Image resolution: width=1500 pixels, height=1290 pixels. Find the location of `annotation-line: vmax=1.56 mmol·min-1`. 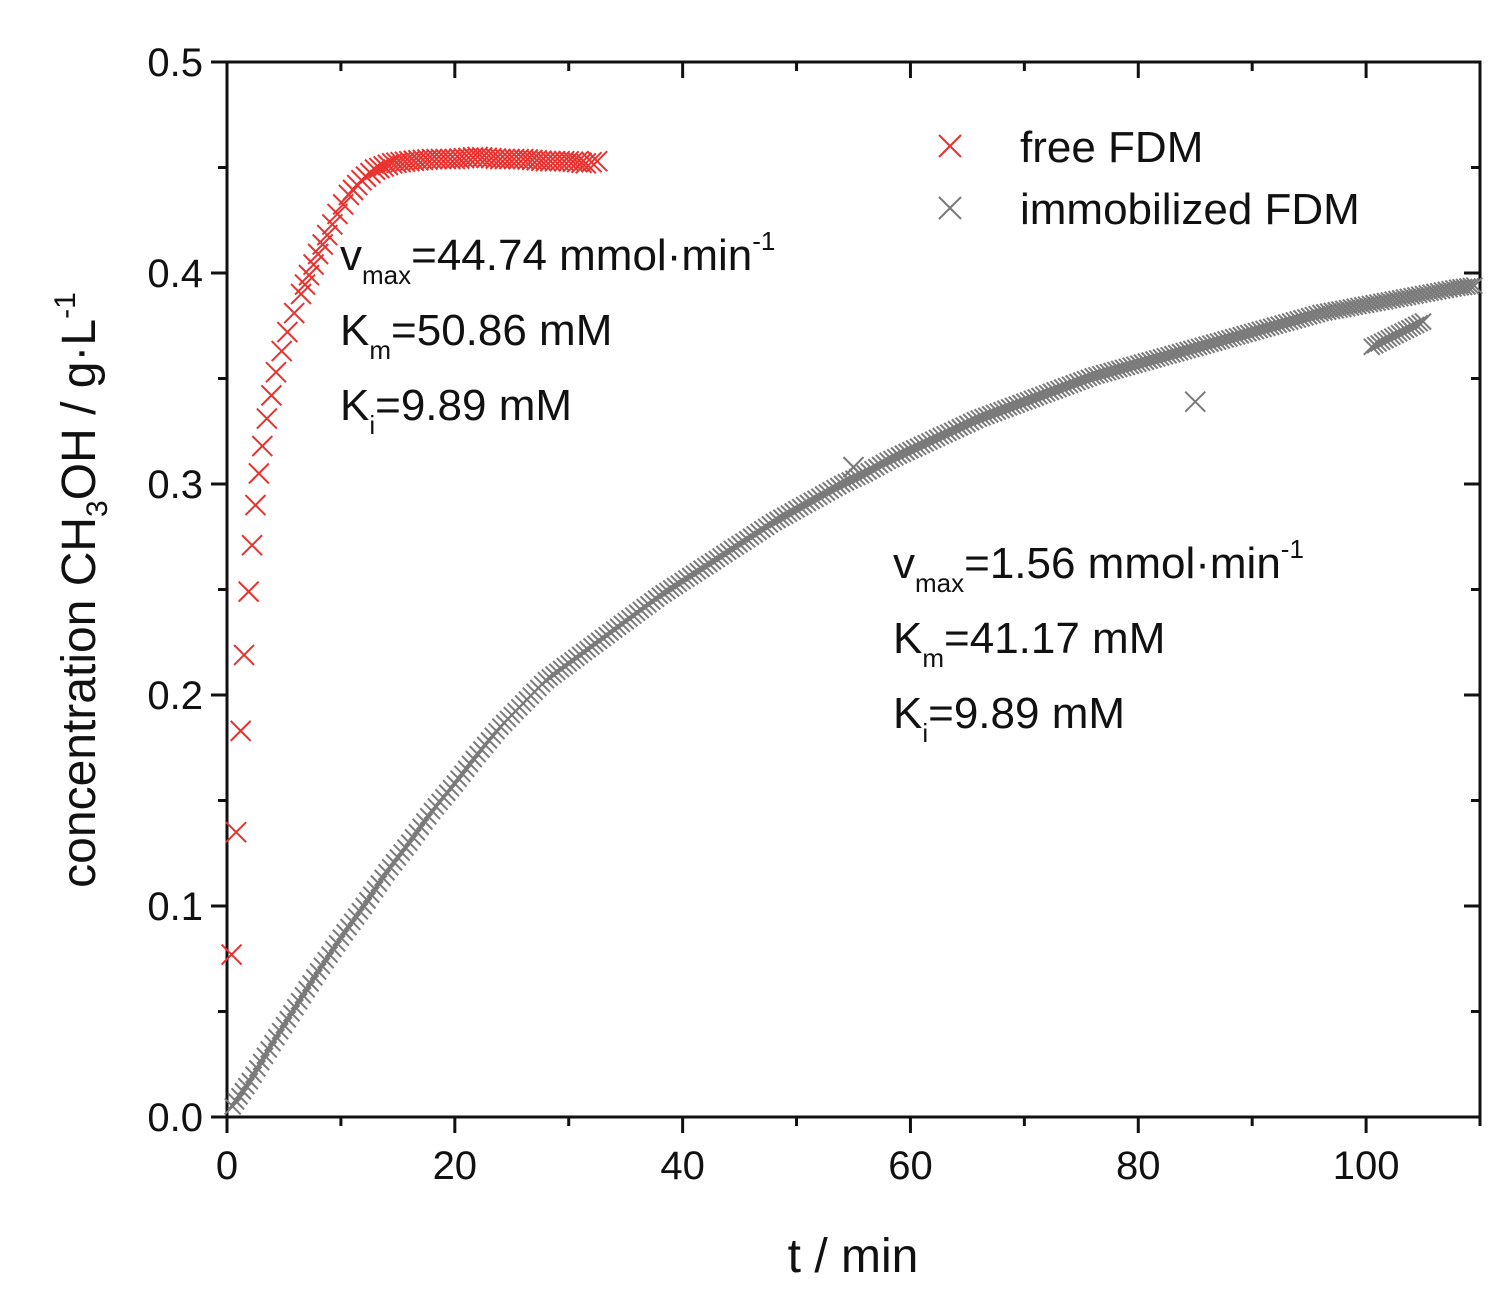

annotation-line: vmax=1.56 mmol·min-1 is located at coordinates (1098, 566).